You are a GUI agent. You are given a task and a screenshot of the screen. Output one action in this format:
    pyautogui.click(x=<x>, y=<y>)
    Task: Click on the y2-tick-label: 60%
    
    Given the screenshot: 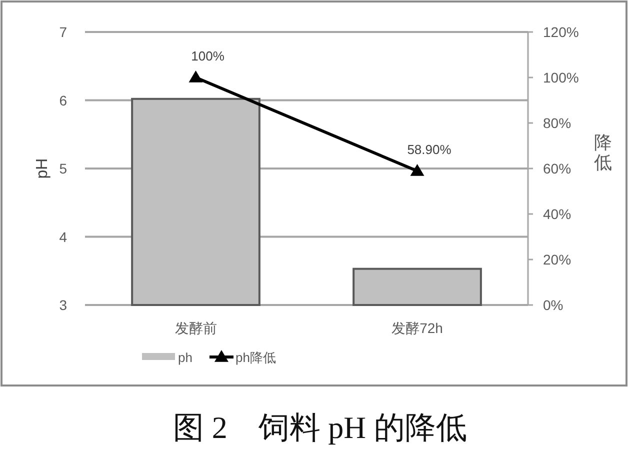 What is the action you would take?
    pyautogui.click(x=557, y=168)
    